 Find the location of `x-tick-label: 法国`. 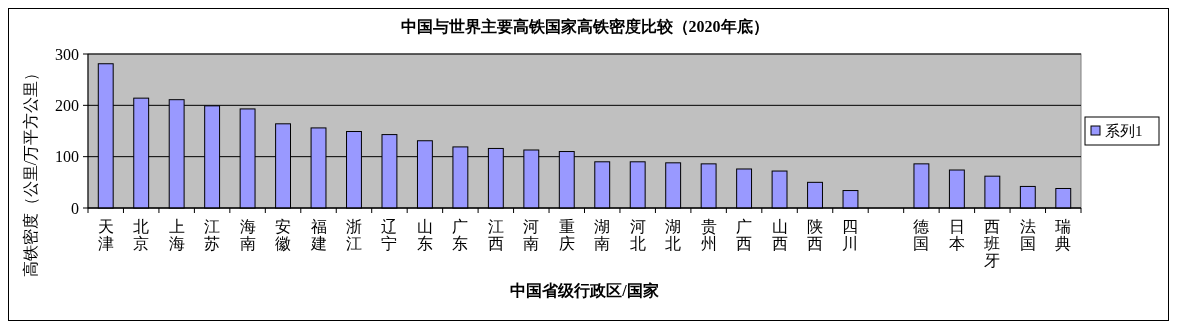

x-tick-label: 法国 is located at coordinates (1027, 235).